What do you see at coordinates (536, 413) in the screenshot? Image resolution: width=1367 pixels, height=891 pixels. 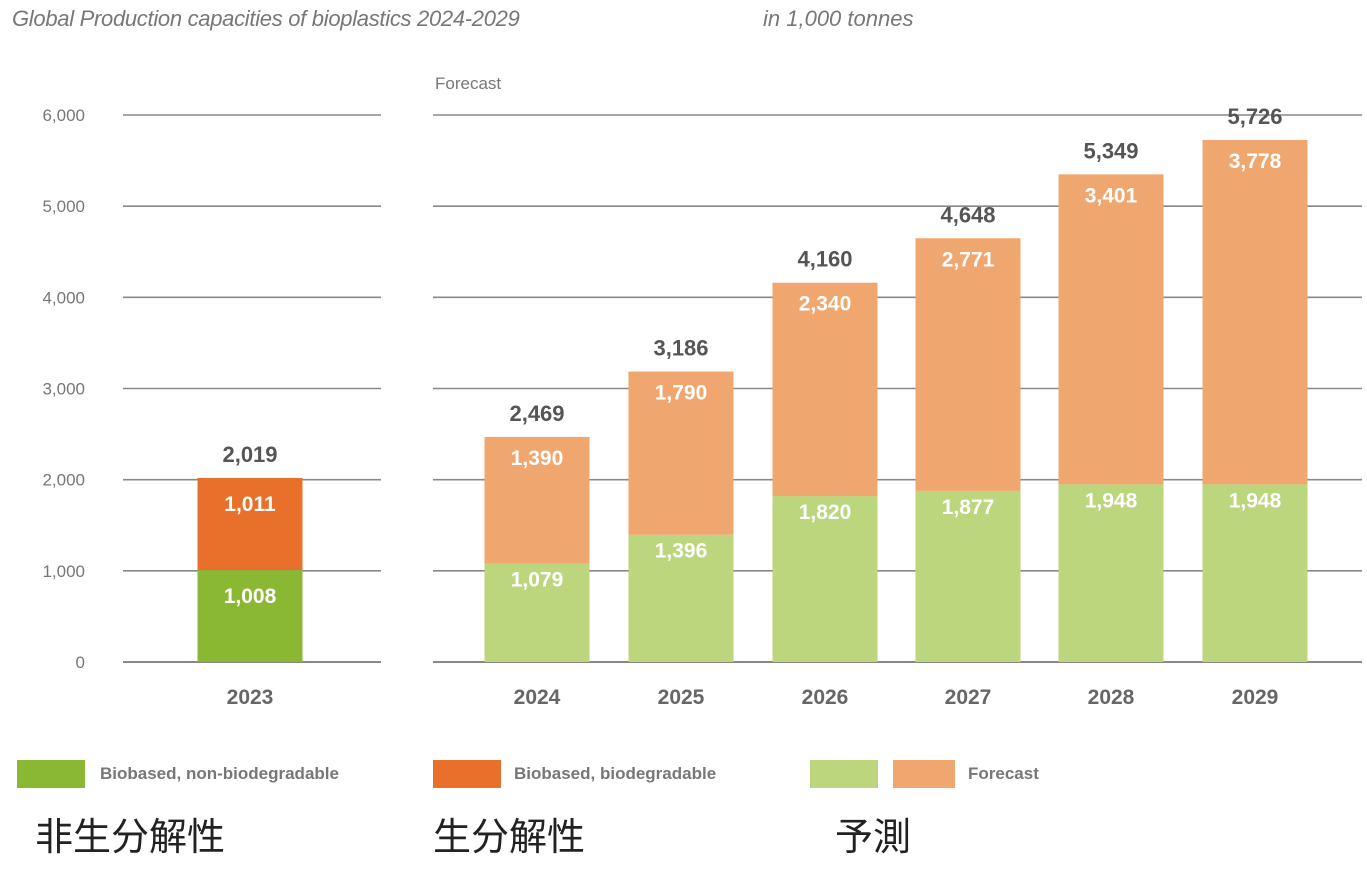 I see `total-label: 2,469` at bounding box center [536, 413].